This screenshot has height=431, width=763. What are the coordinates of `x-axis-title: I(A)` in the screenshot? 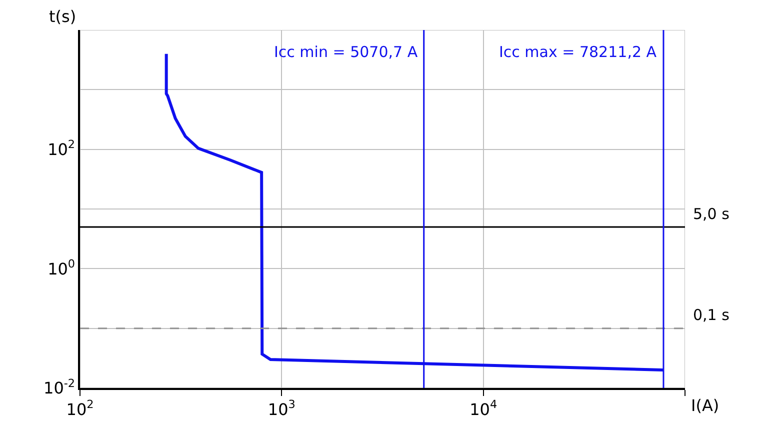 It's located at (705, 405).